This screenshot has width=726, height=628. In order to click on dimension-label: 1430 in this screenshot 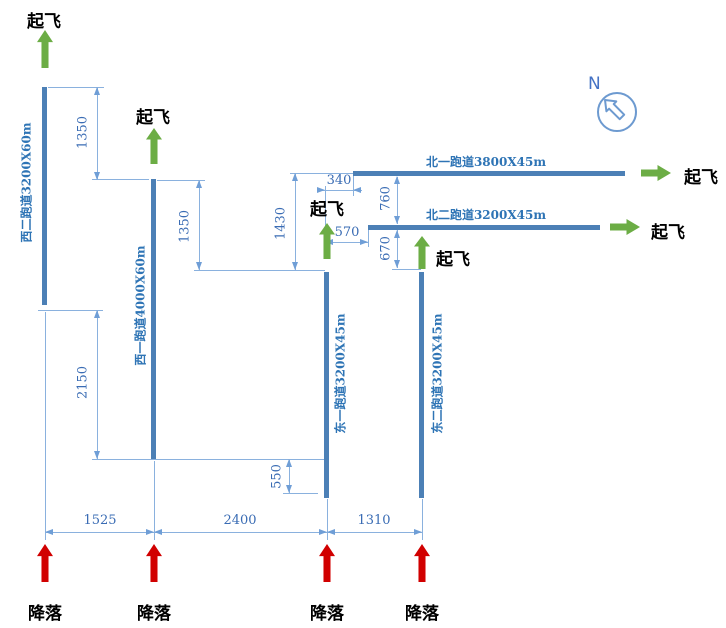, I will do `click(281, 223)`.